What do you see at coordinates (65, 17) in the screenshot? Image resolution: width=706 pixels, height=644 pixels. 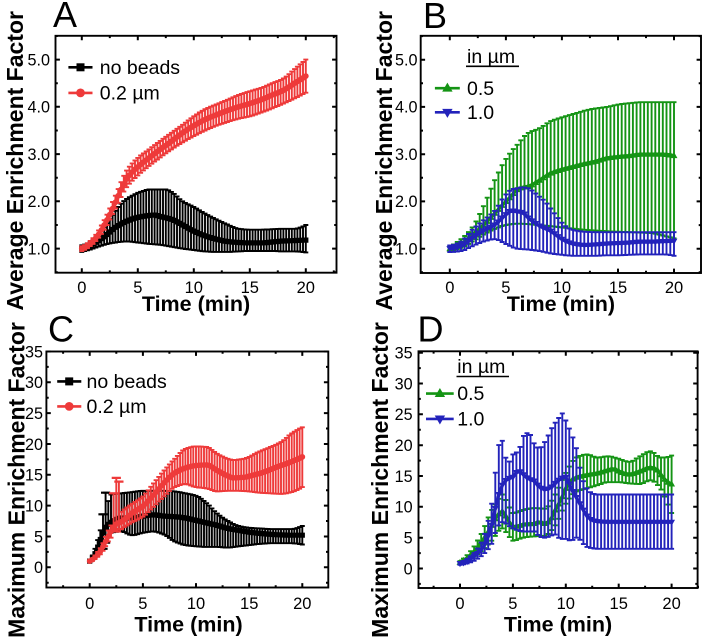 I see `svg-text: A` at bounding box center [65, 17].